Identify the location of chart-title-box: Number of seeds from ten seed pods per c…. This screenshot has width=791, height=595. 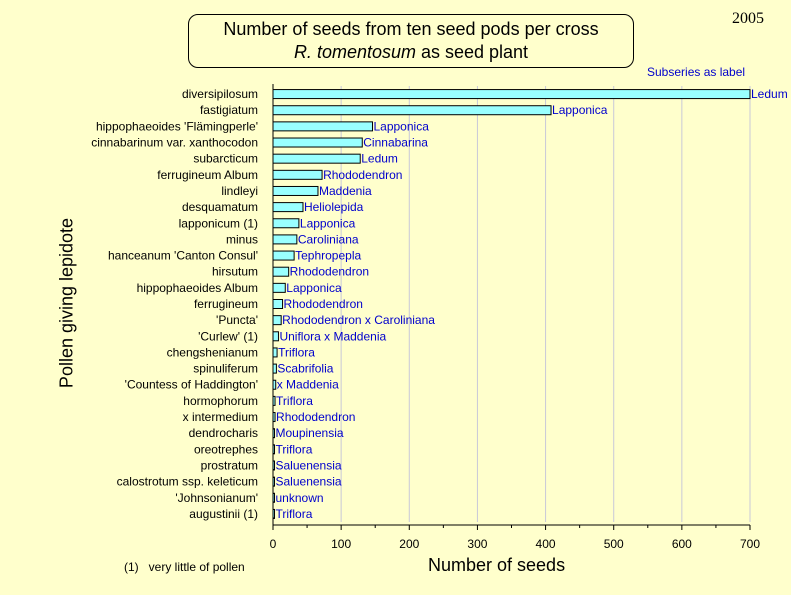
(411, 41).